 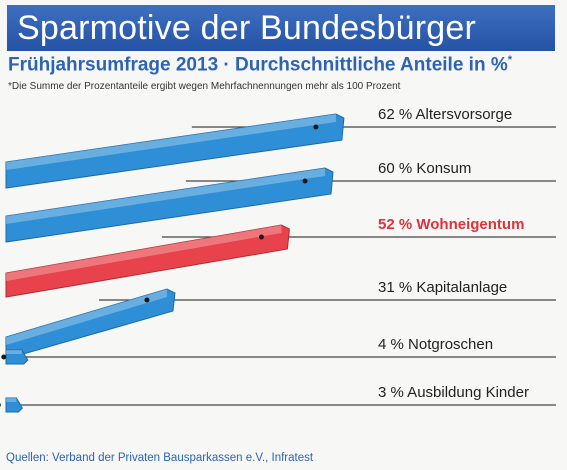 I want to click on bar-value-label: 60 % Konsum, so click(x=424, y=168).